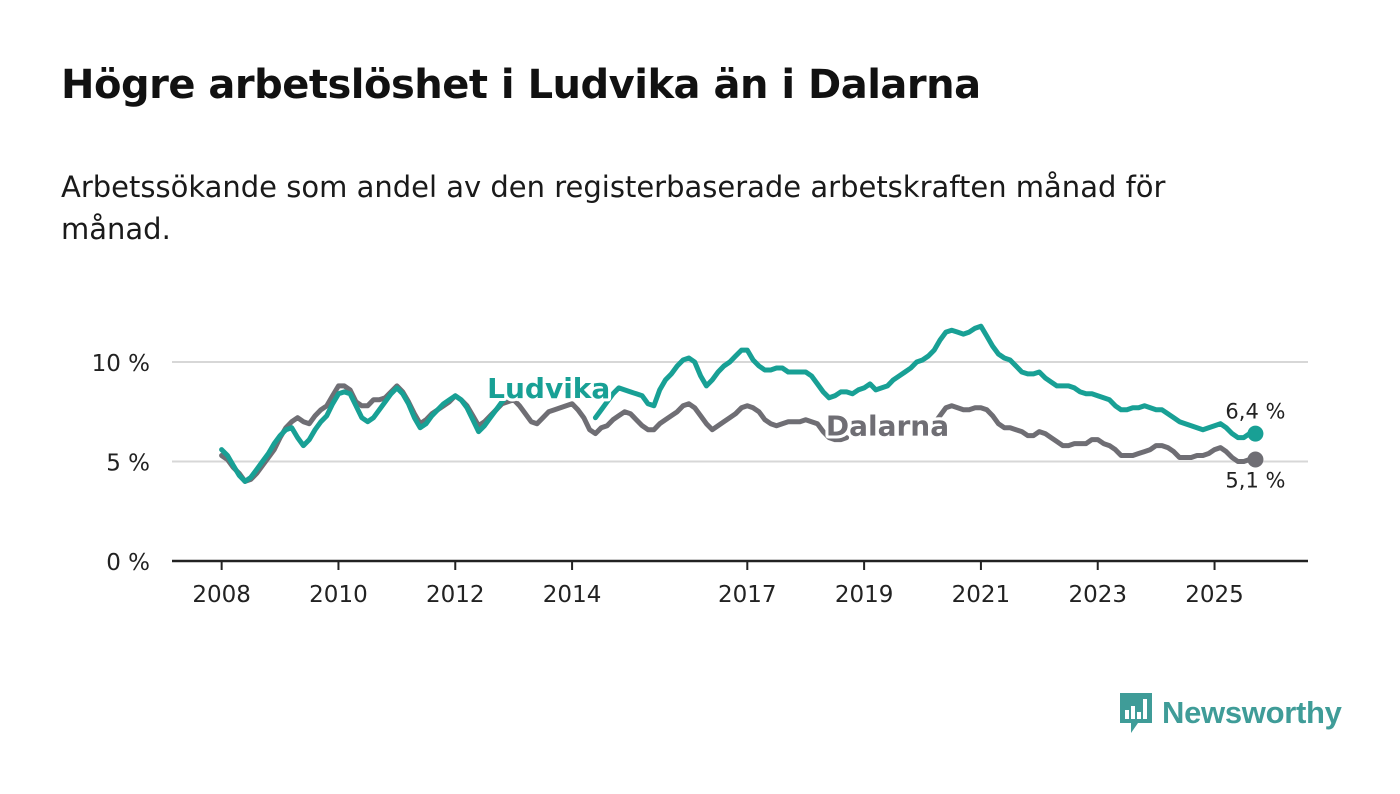  I want to click on series-line-dalarna, so click(738, 433).